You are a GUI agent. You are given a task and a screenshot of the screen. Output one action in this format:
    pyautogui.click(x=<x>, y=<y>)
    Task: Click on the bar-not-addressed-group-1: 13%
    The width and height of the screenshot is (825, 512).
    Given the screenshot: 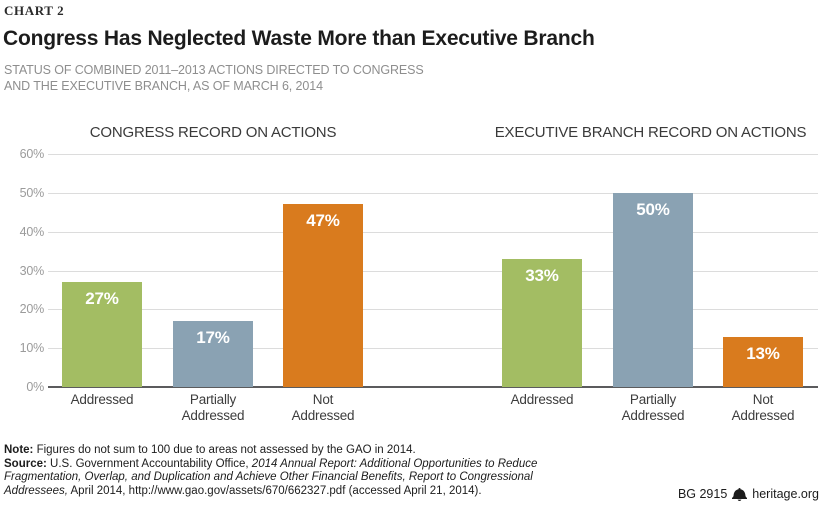 What is the action you would take?
    pyautogui.click(x=763, y=361)
    